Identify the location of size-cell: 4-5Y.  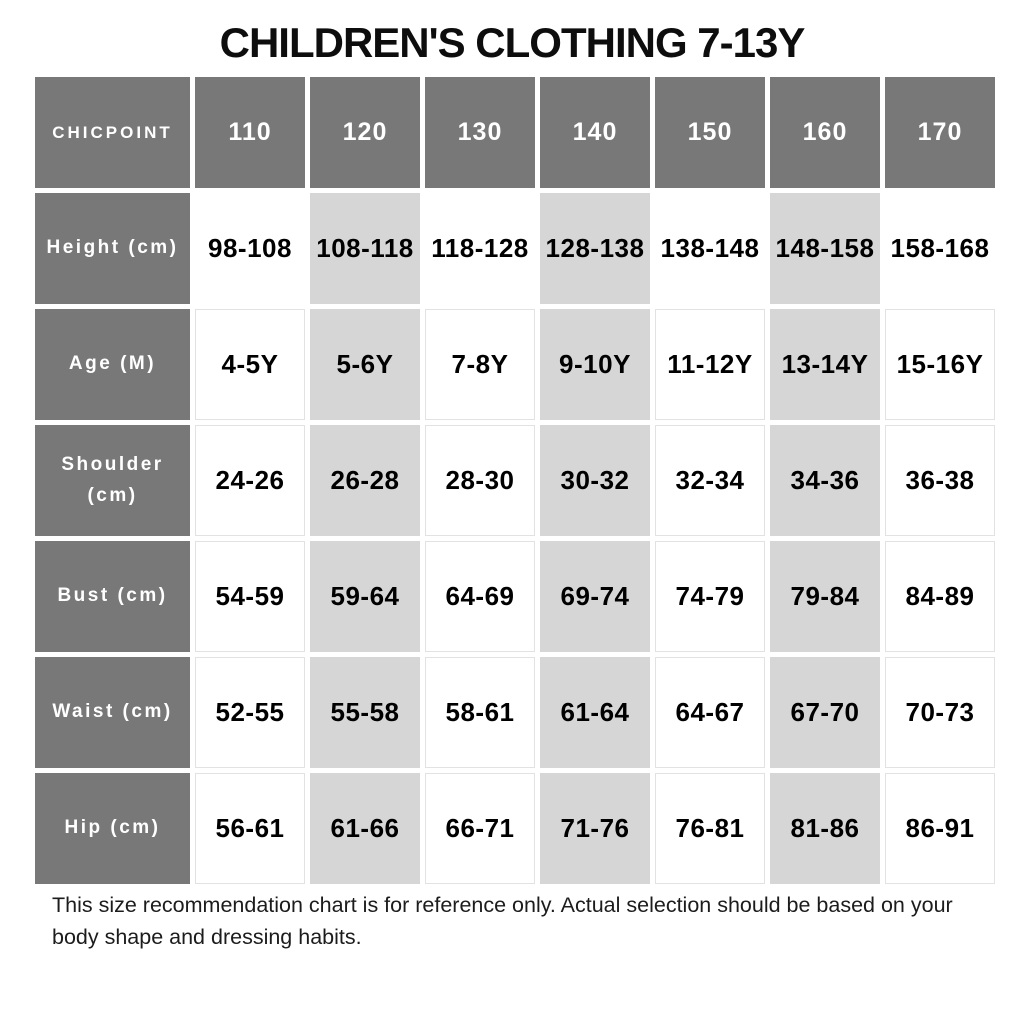
(250, 364).